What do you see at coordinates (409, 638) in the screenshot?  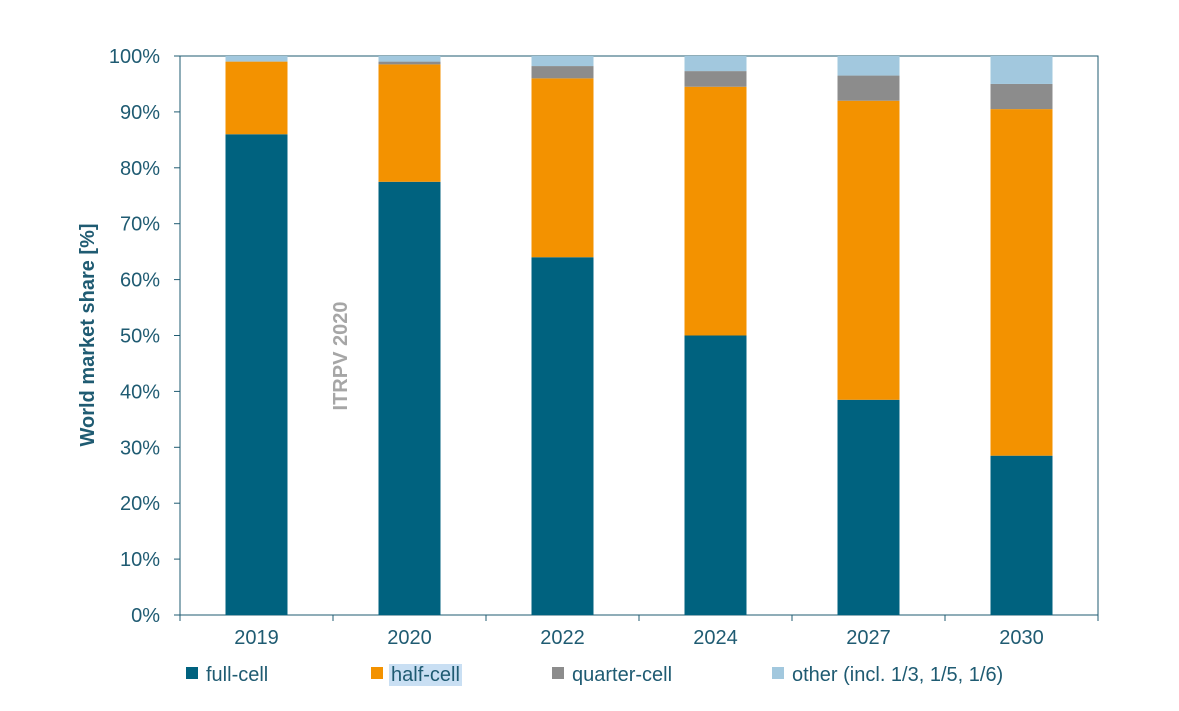 I see `x-tick-label: 2020` at bounding box center [409, 638].